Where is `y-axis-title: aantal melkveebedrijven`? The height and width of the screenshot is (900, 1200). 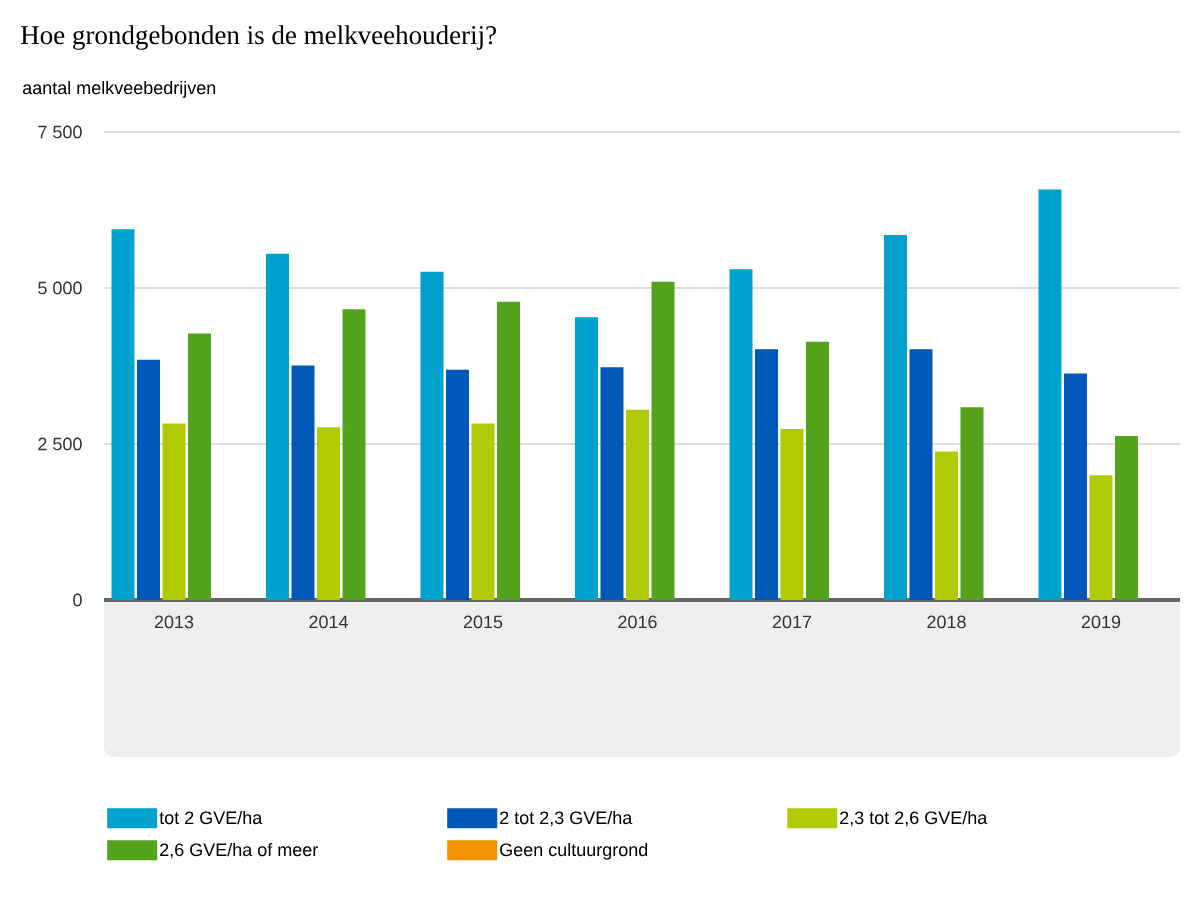 y-axis-title: aantal melkveebedrijven is located at coordinates (119, 89).